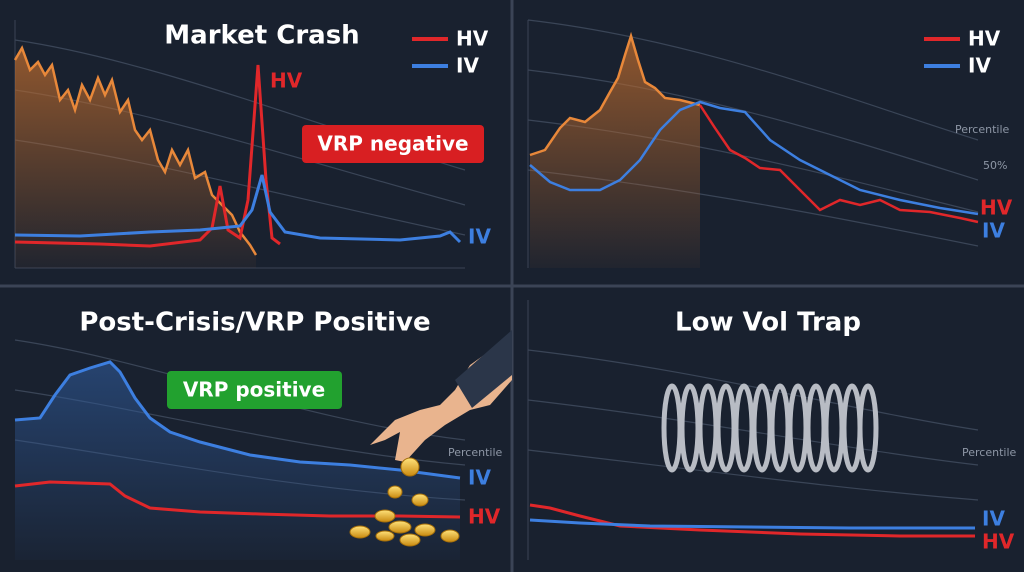  I want to click on coins, so click(404, 502).